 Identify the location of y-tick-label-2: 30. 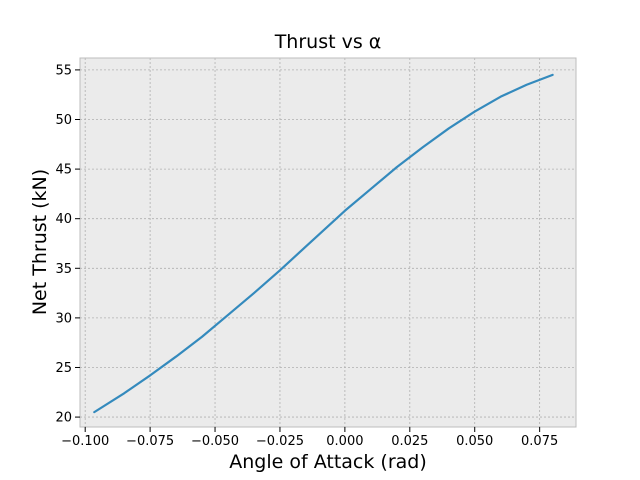
(63, 318).